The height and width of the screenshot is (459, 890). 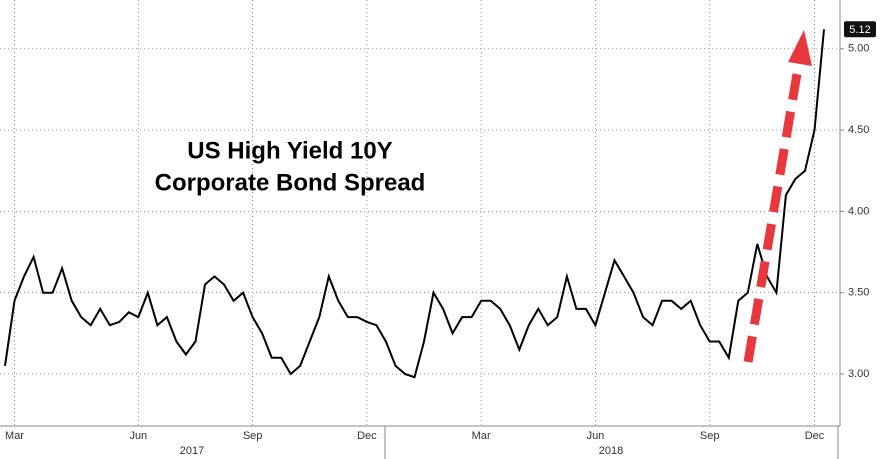 What do you see at coordinates (800, 48) in the screenshot?
I see `arrow-head` at bounding box center [800, 48].